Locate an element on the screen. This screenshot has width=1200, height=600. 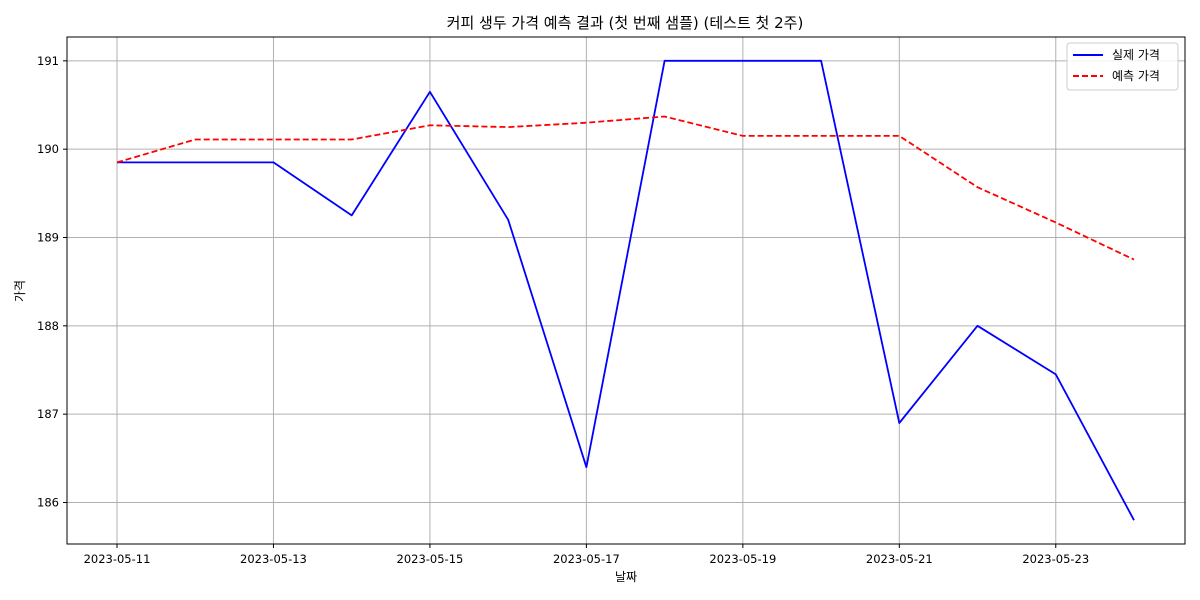
y-tick-label: 190 is located at coordinates (48, 149).